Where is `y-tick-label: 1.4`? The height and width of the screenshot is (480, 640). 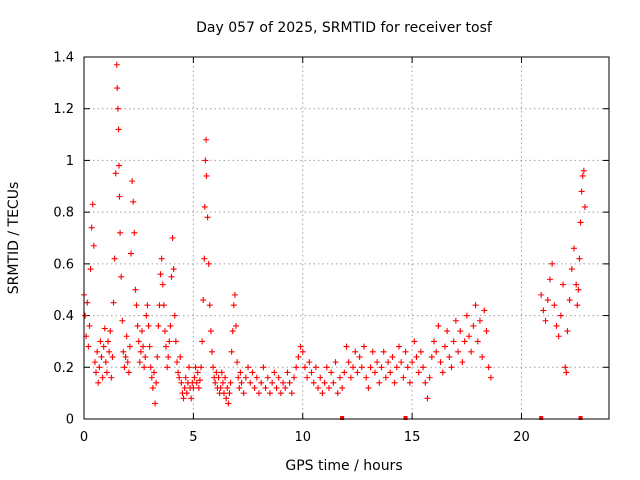 y-tick-label: 1.4 is located at coordinates (63, 58).